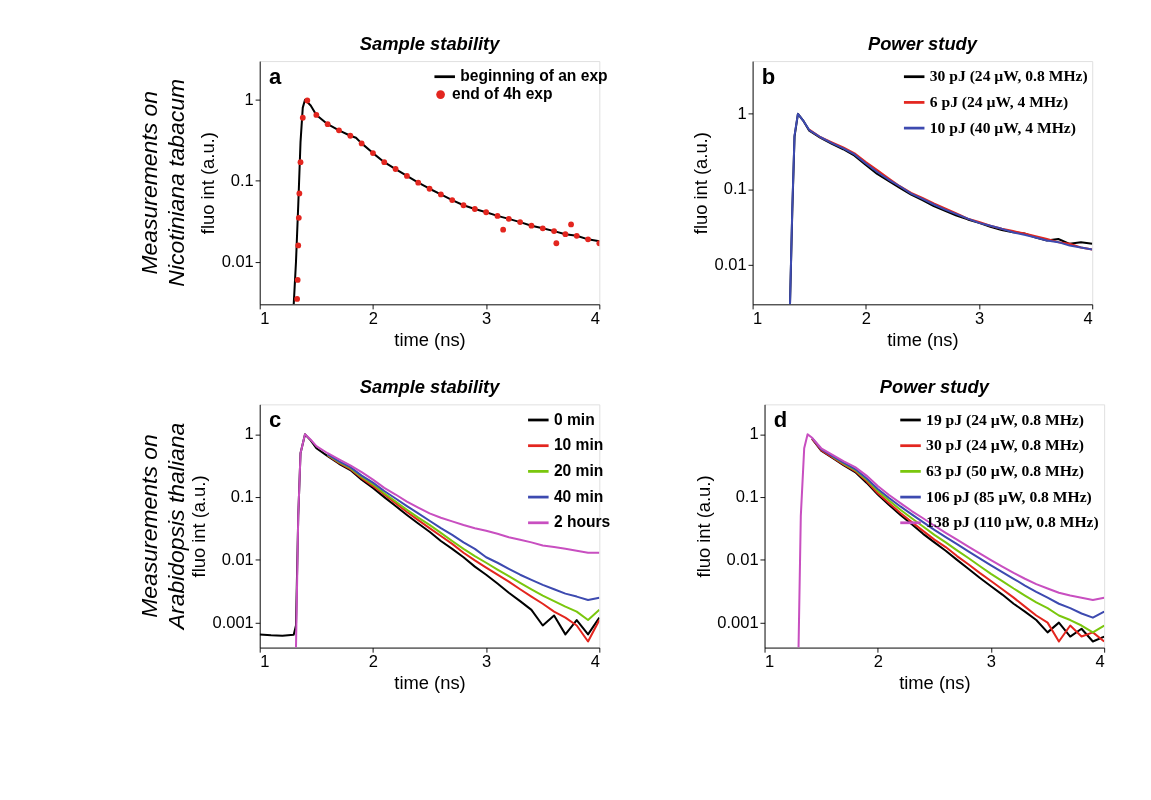  I want to click on legend-label: 6 pJ (24 µW, 4 MHz), so click(999, 102).